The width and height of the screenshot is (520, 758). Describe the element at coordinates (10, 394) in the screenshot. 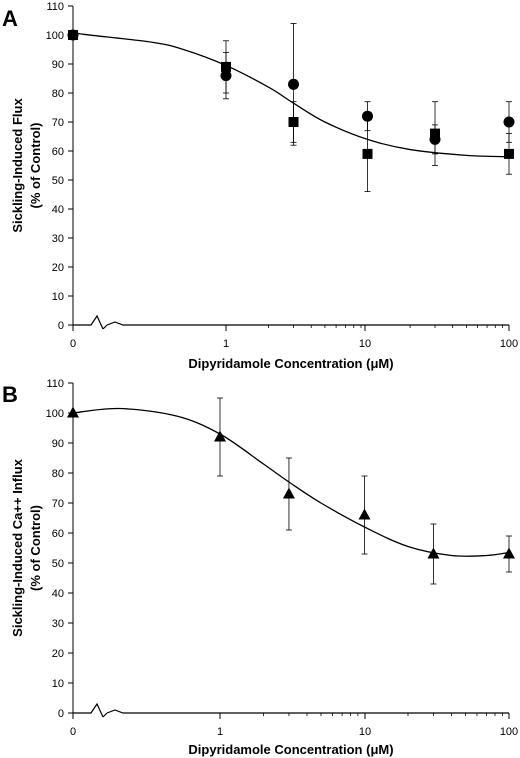

I see `panel-label: B` at that location.